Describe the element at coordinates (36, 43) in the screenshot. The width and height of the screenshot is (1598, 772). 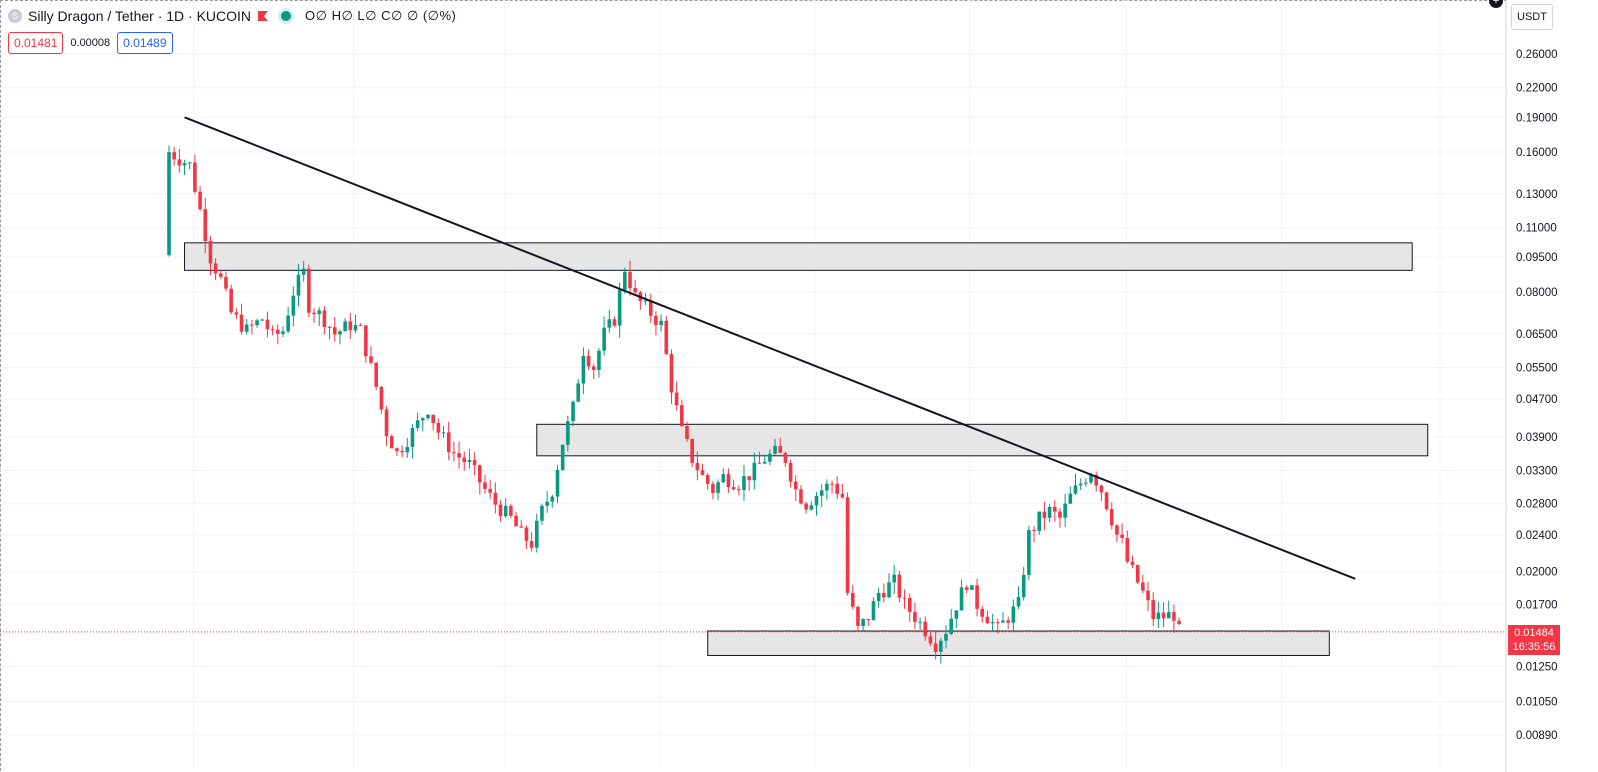
I see `sell-price-button: 0.01481` at that location.